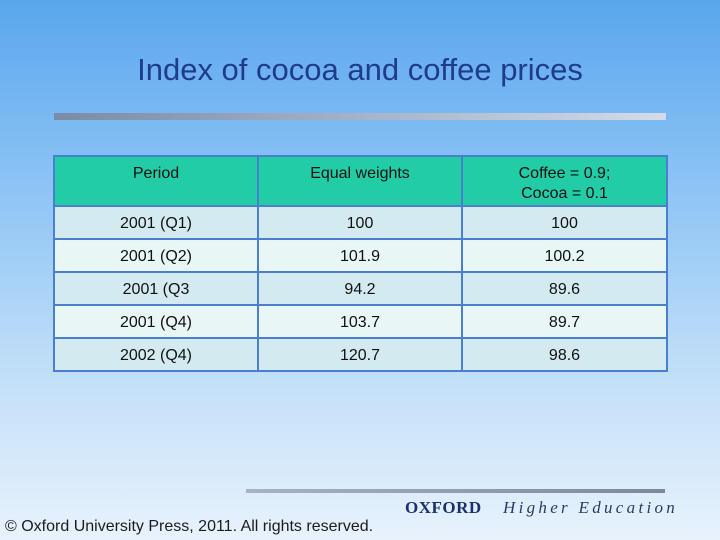  What do you see at coordinates (156, 181) in the screenshot?
I see `header-period: Period` at bounding box center [156, 181].